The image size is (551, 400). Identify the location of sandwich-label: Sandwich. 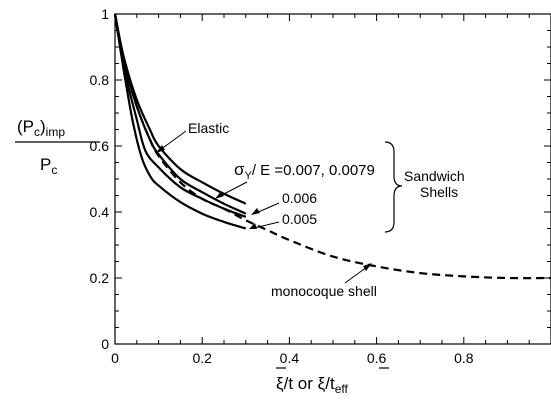
(434, 176).